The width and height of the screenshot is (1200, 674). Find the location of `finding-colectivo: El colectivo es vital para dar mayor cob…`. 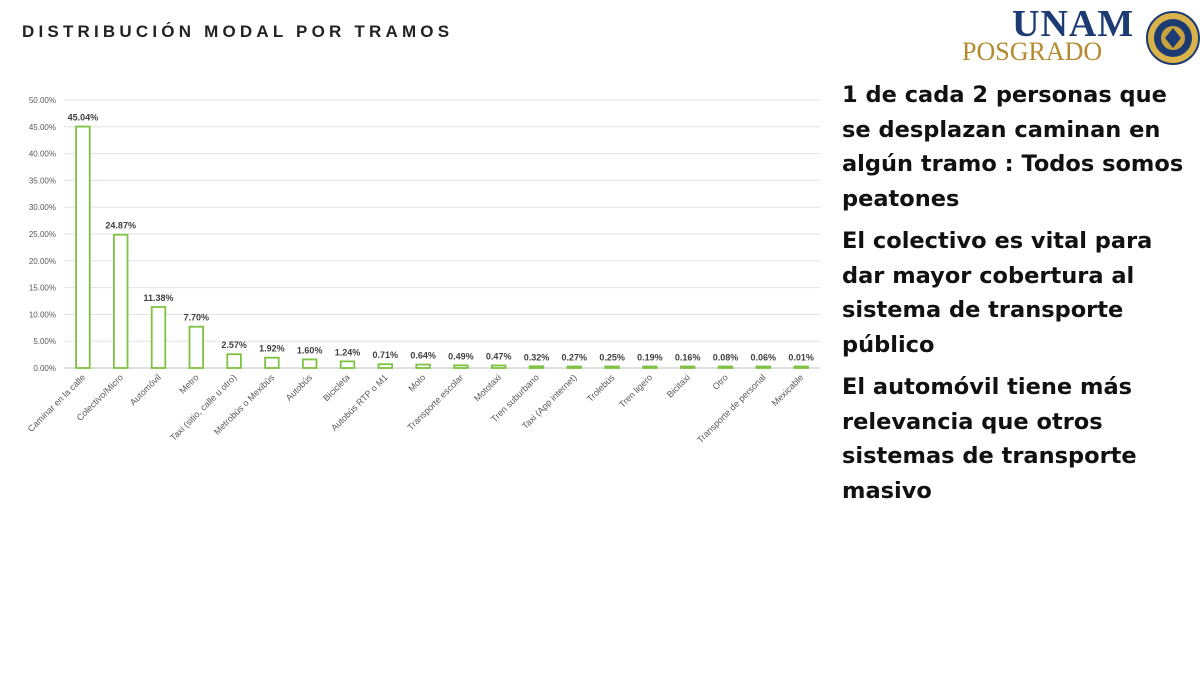

finding-colectivo: El colectivo es vital para dar mayor cob… is located at coordinates (997, 293).